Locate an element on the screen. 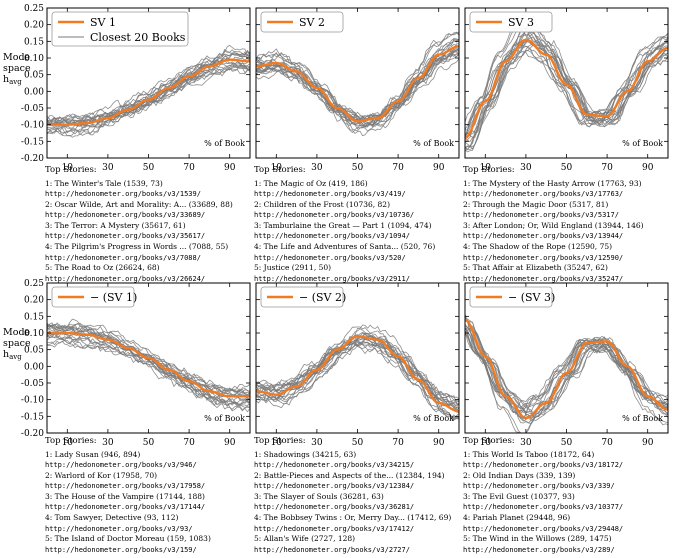 The width and height of the screenshot is (680, 558). y-tick-label: 0.15 is located at coordinates (34, 317).